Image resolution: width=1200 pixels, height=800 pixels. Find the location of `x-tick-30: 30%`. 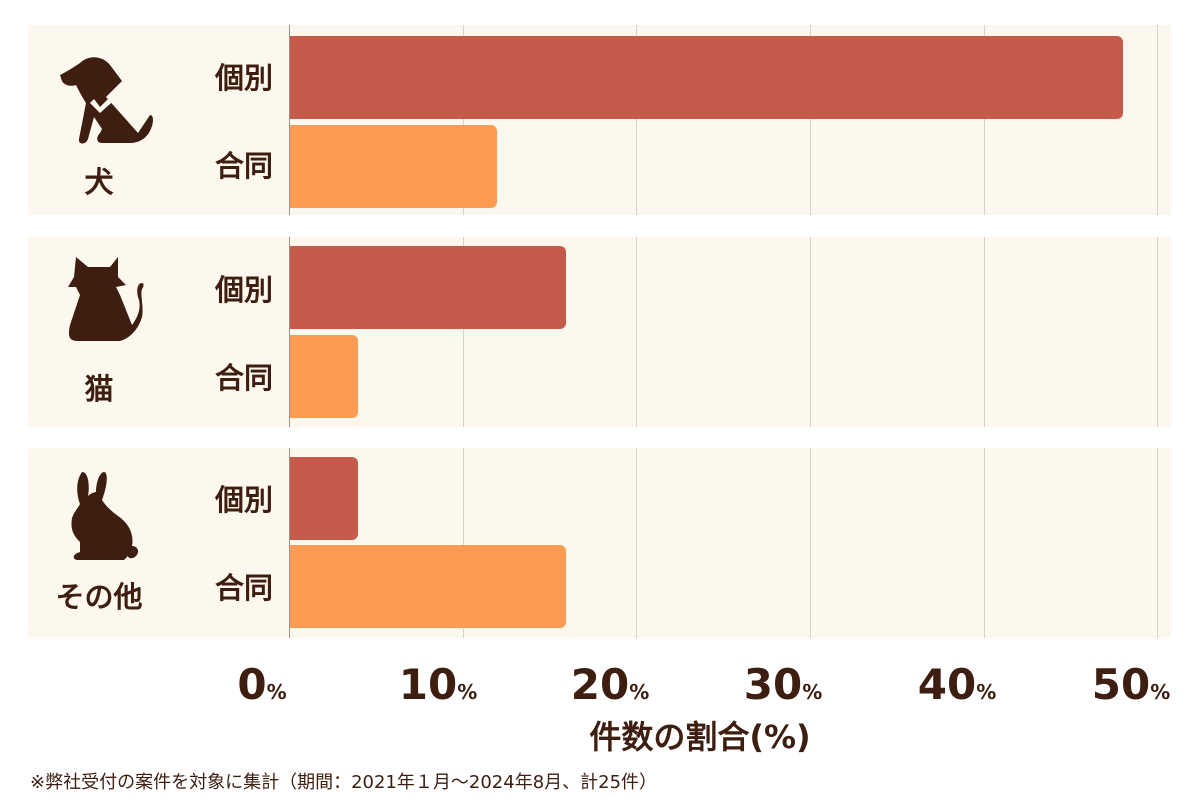

x-tick-30: 30% is located at coordinates (783, 684).